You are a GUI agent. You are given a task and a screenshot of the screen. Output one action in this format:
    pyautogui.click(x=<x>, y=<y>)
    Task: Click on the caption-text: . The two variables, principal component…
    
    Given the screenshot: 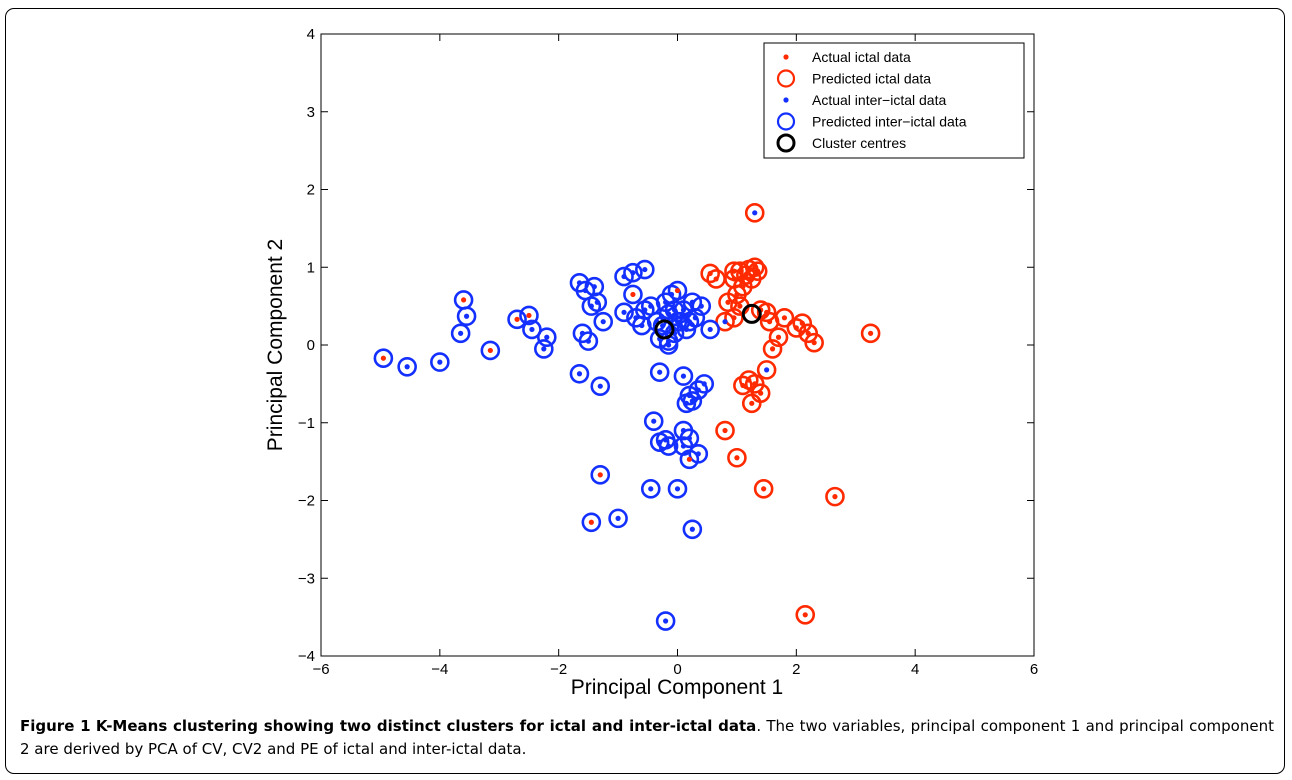 What is the action you would take?
    pyautogui.click(x=647, y=737)
    